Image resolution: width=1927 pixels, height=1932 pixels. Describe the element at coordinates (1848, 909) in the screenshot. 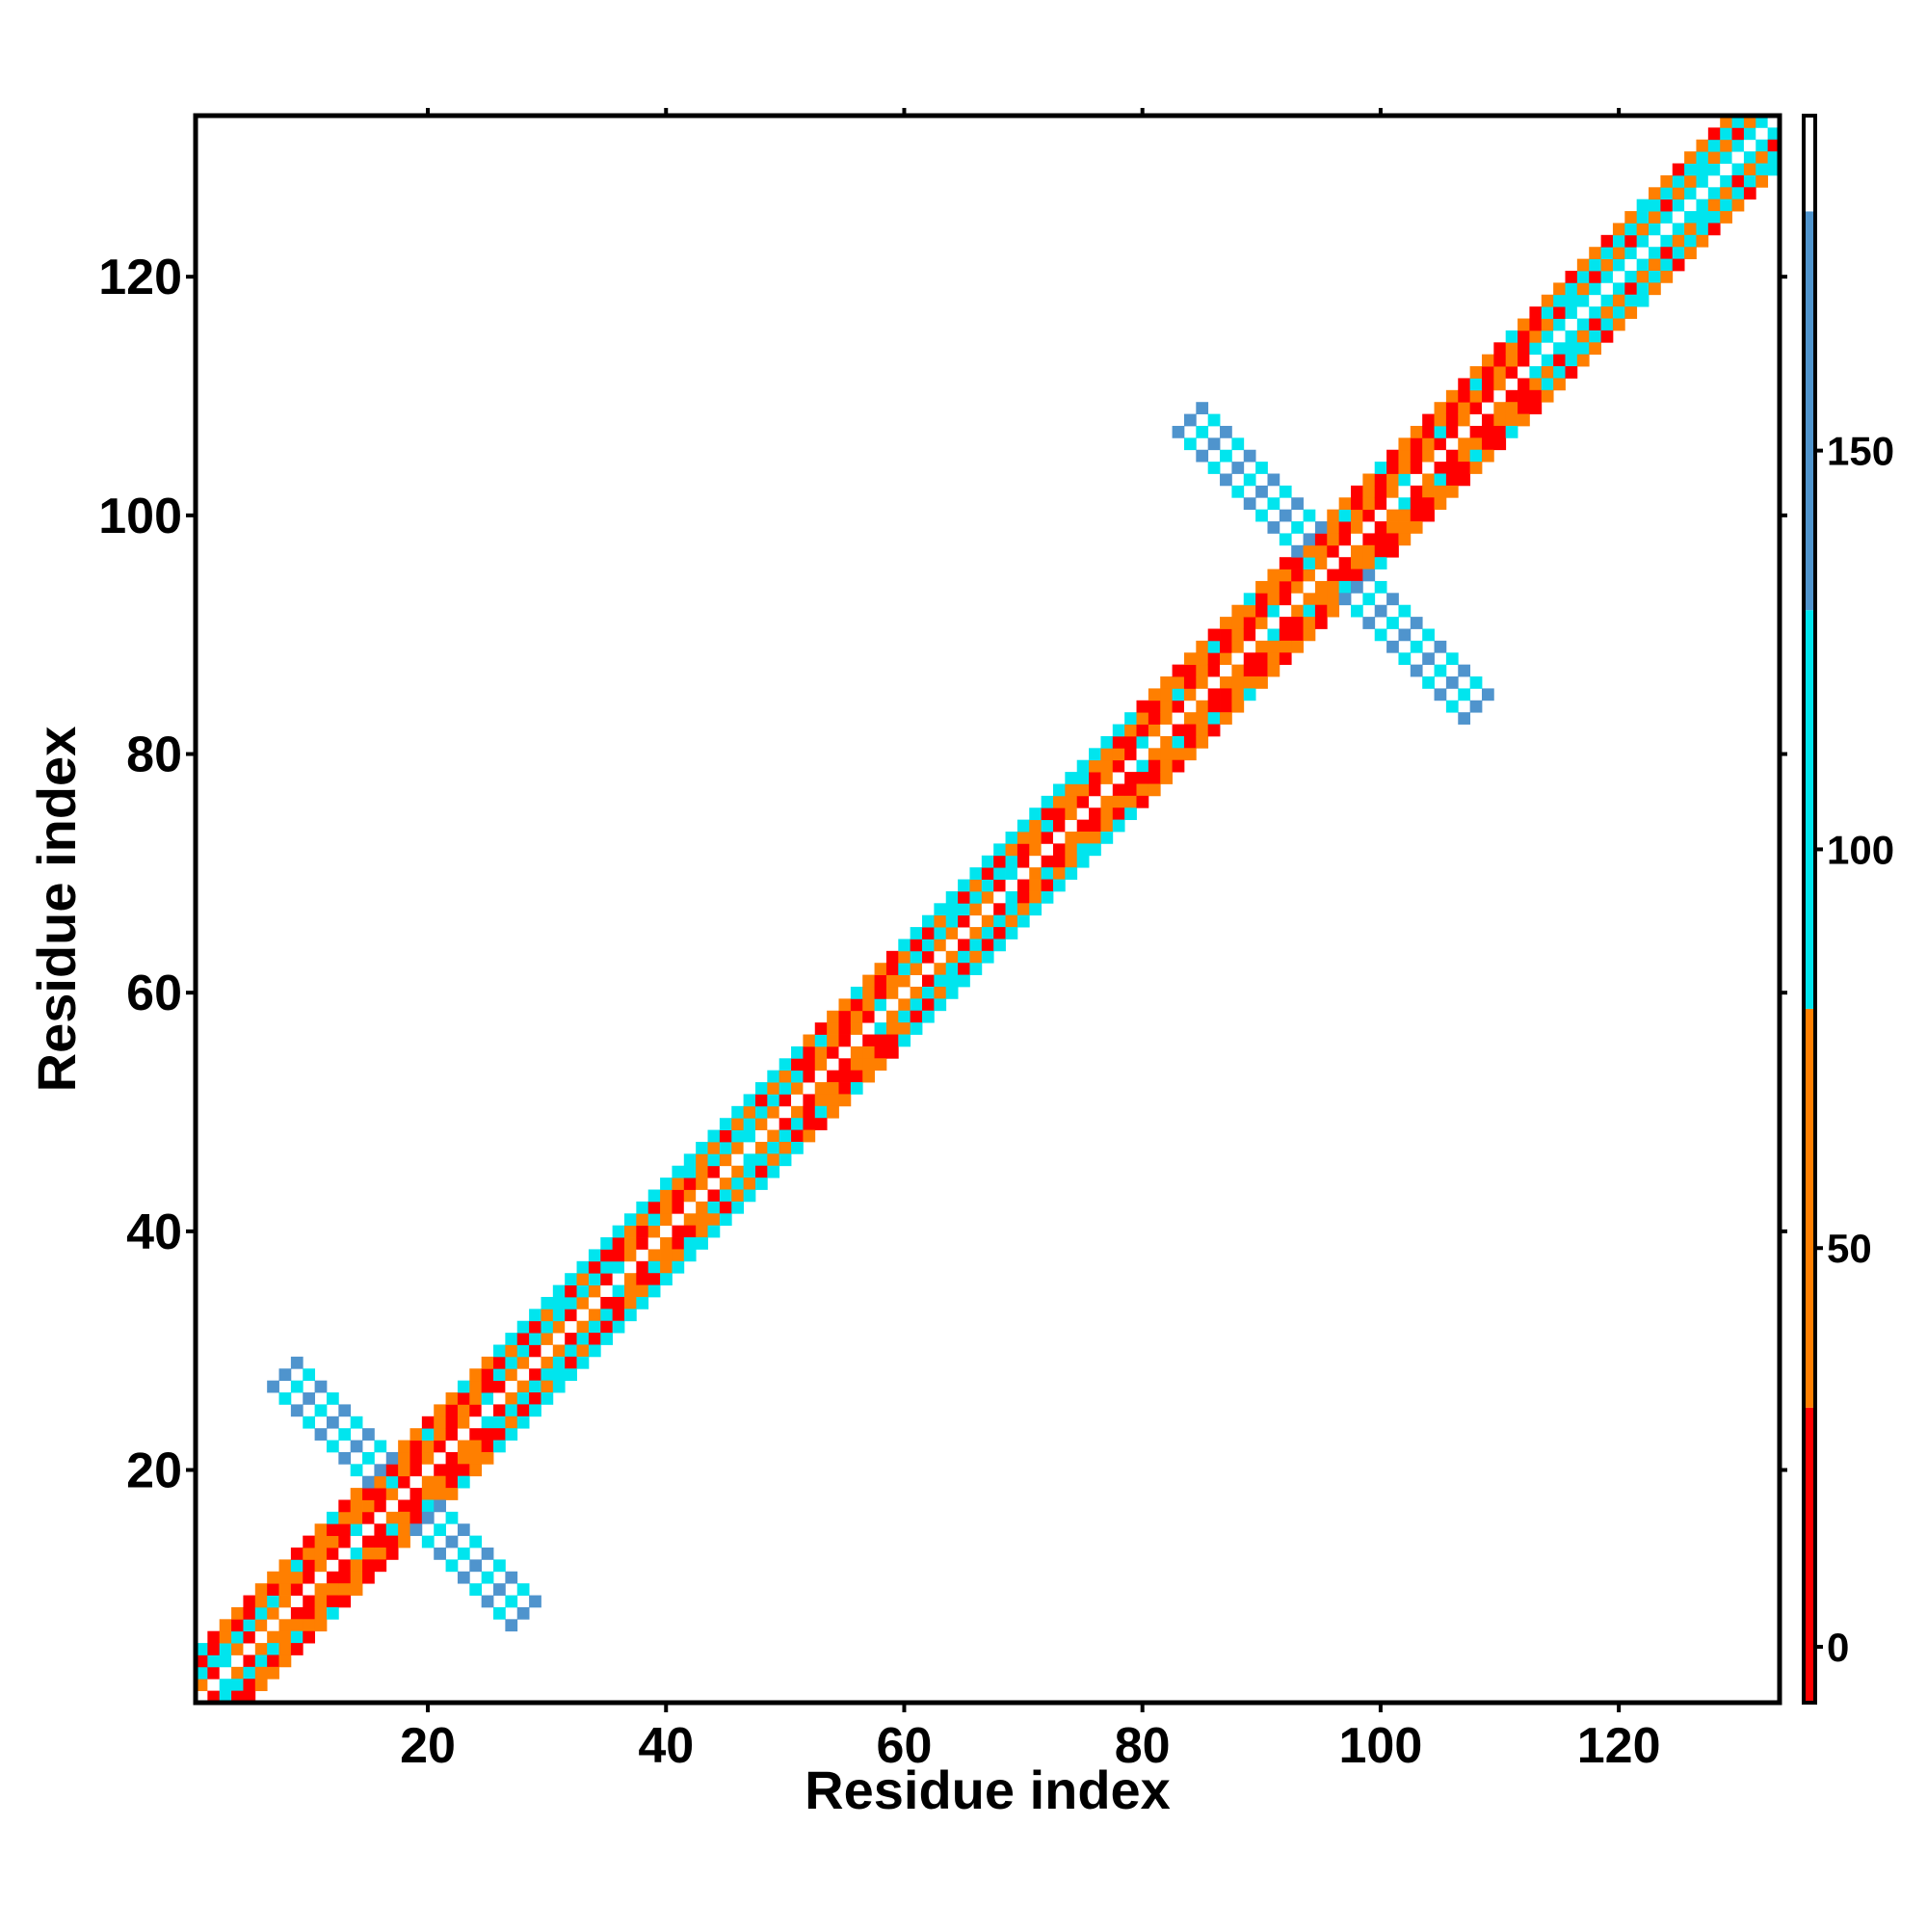

I see `colorbar: 0 50 100 150` at that location.